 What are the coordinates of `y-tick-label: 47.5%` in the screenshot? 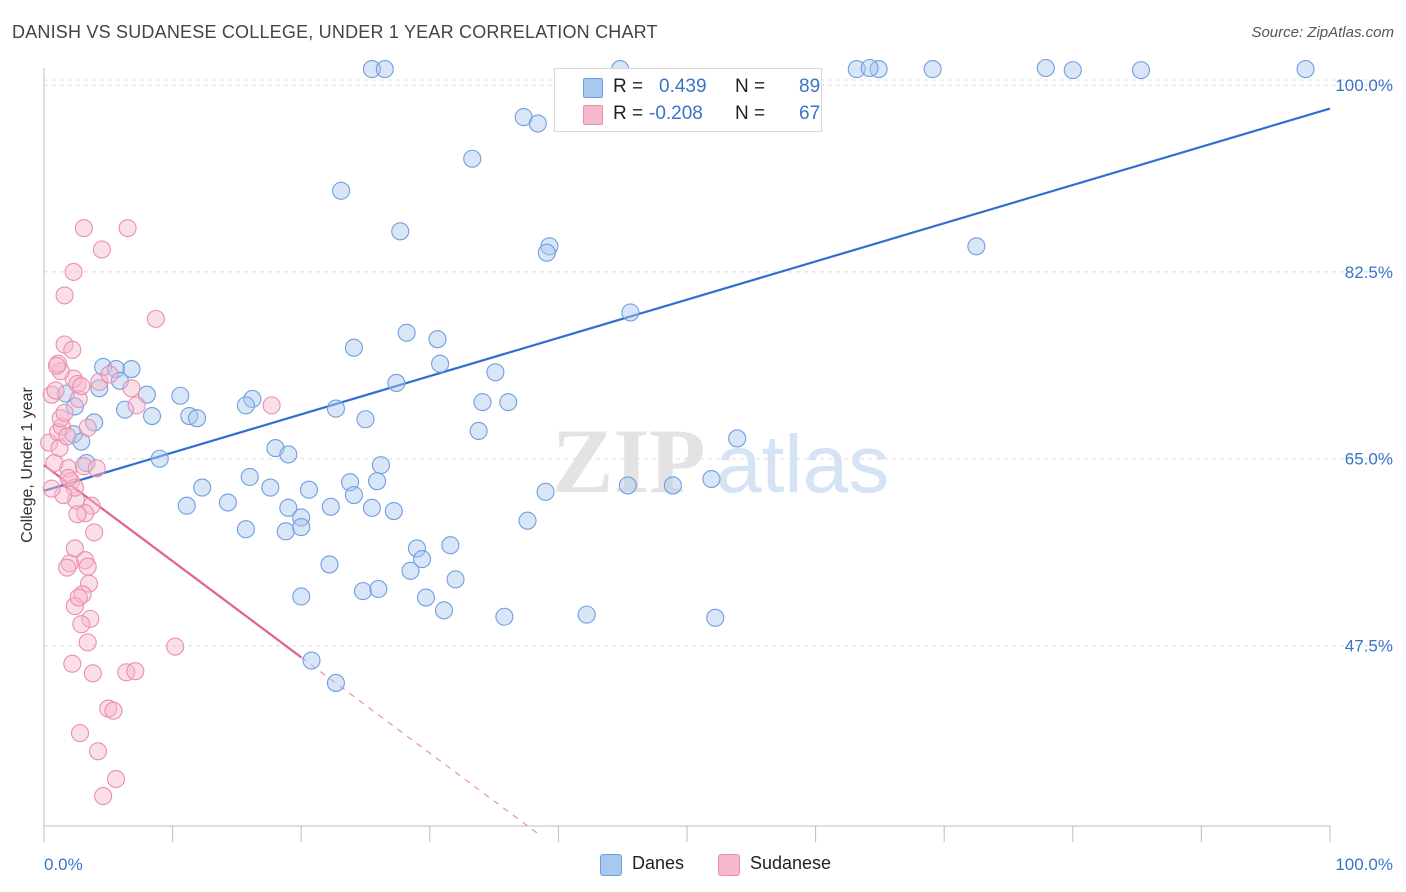 It's located at (1369, 646).